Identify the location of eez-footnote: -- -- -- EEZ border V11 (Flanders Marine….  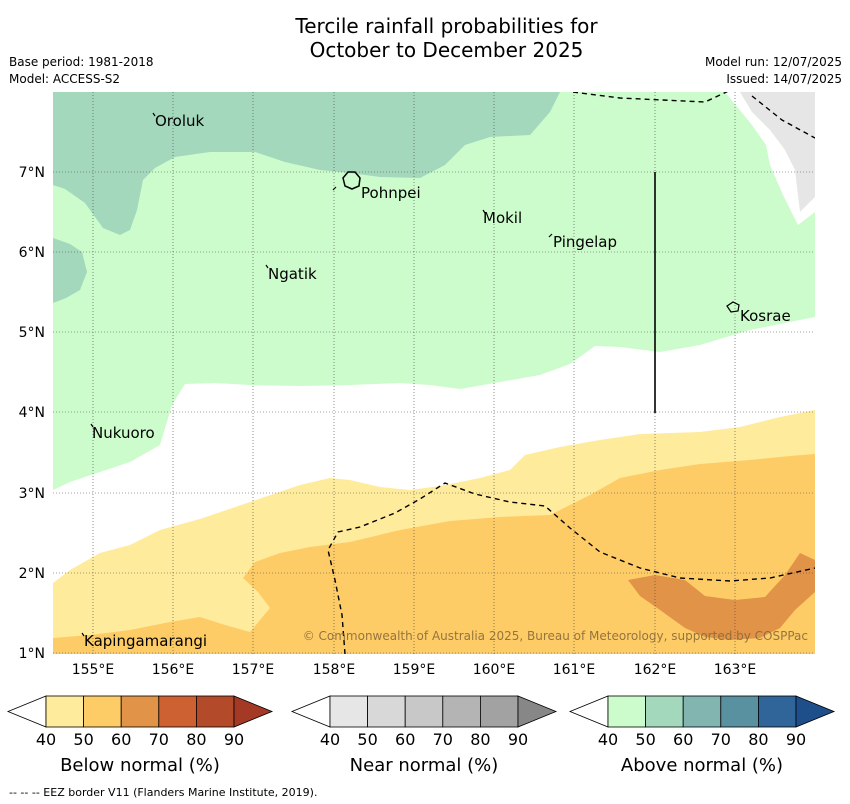
(163, 792).